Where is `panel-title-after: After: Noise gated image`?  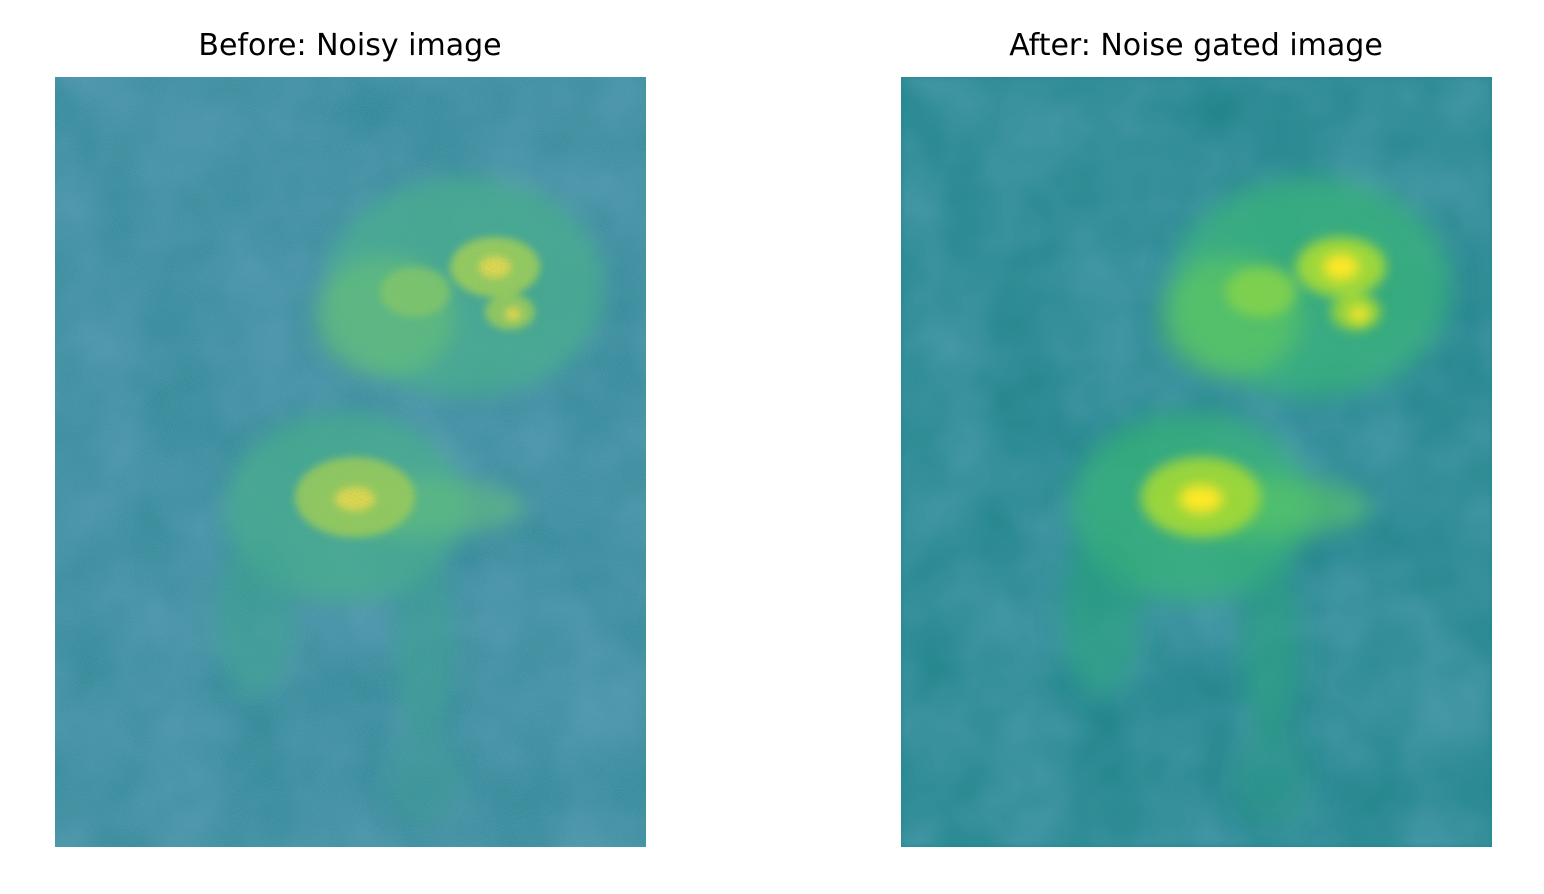
panel-title-after: After: Noise gated image is located at coordinates (1196, 45).